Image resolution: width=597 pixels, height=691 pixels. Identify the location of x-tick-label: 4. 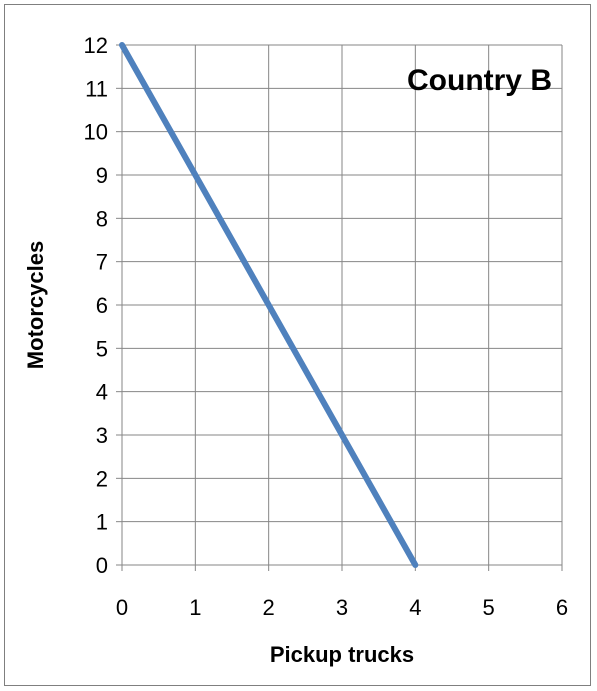
(415, 607).